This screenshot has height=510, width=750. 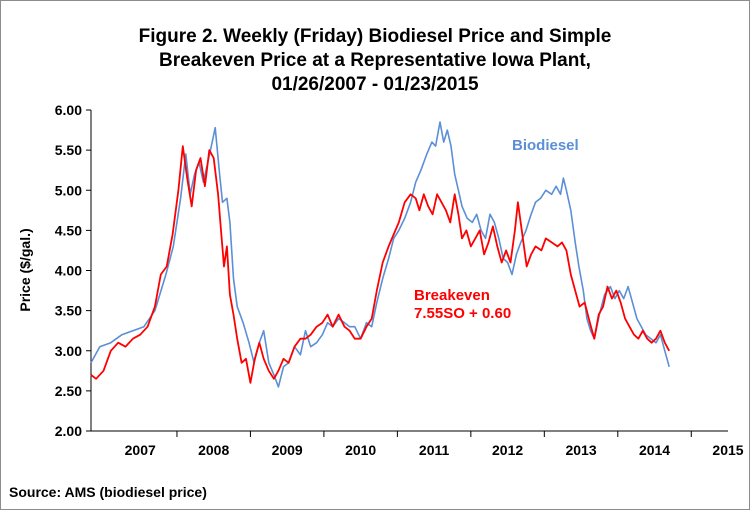 What do you see at coordinates (375, 84) in the screenshot?
I see `chart-title-line-3: 01/26/2007 - 01/23/2015` at bounding box center [375, 84].